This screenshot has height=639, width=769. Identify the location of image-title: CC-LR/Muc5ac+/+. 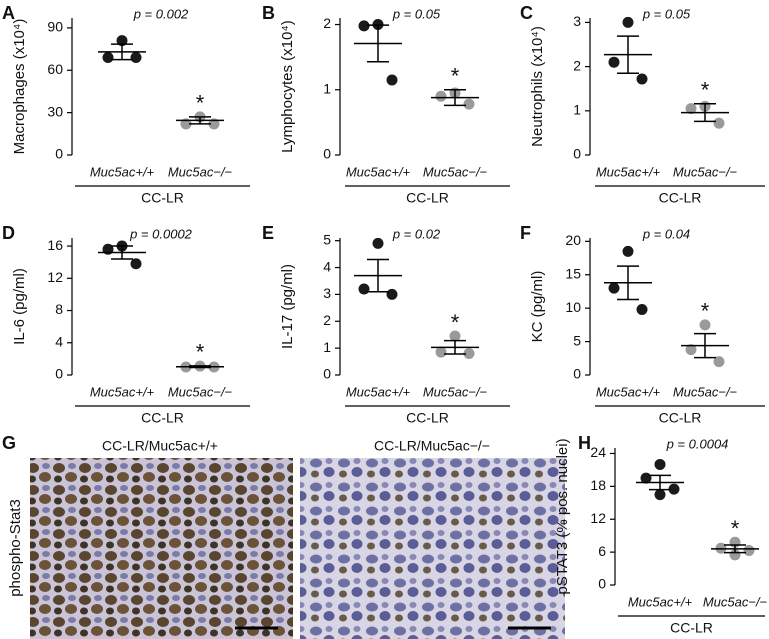
(160, 446).